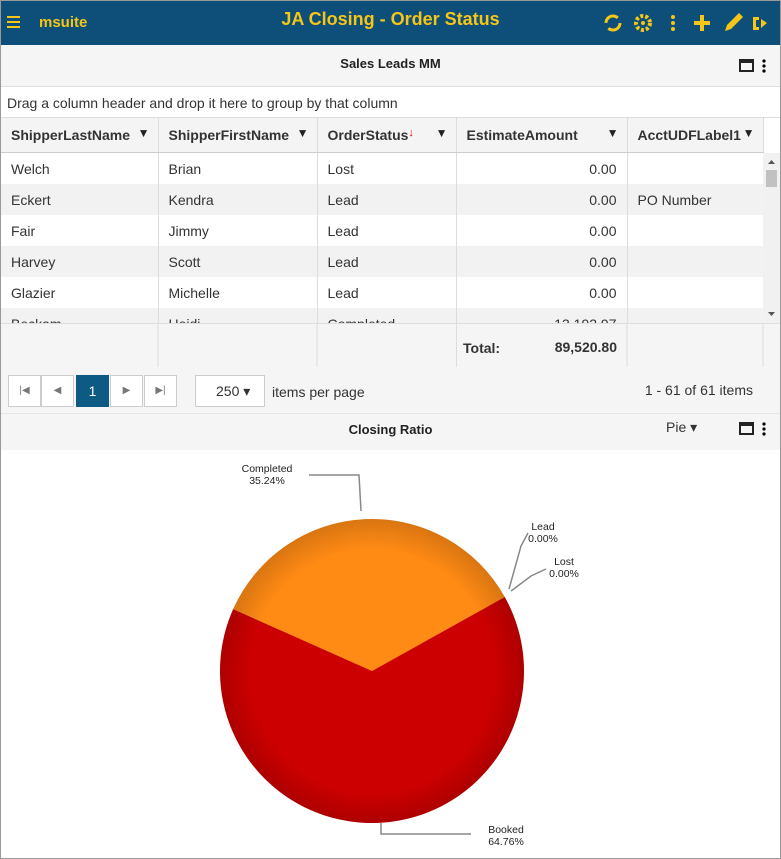 The width and height of the screenshot is (781, 859). Describe the element at coordinates (585, 347) in the screenshot. I see `total-value: 89,520.80` at that location.